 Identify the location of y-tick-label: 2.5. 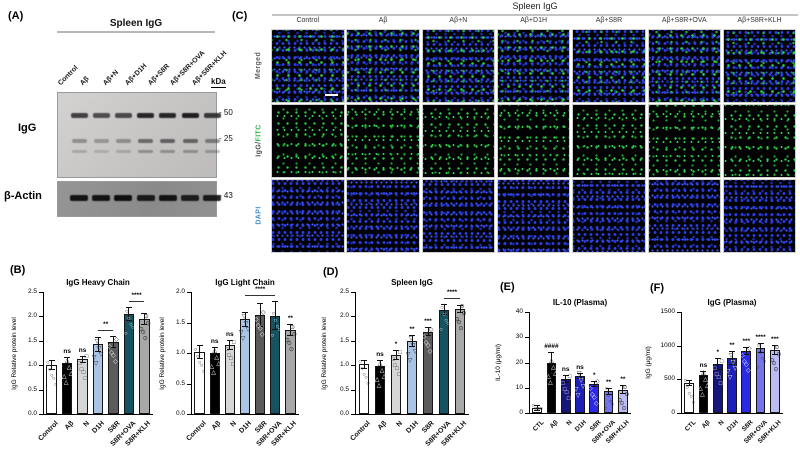
(32, 291).